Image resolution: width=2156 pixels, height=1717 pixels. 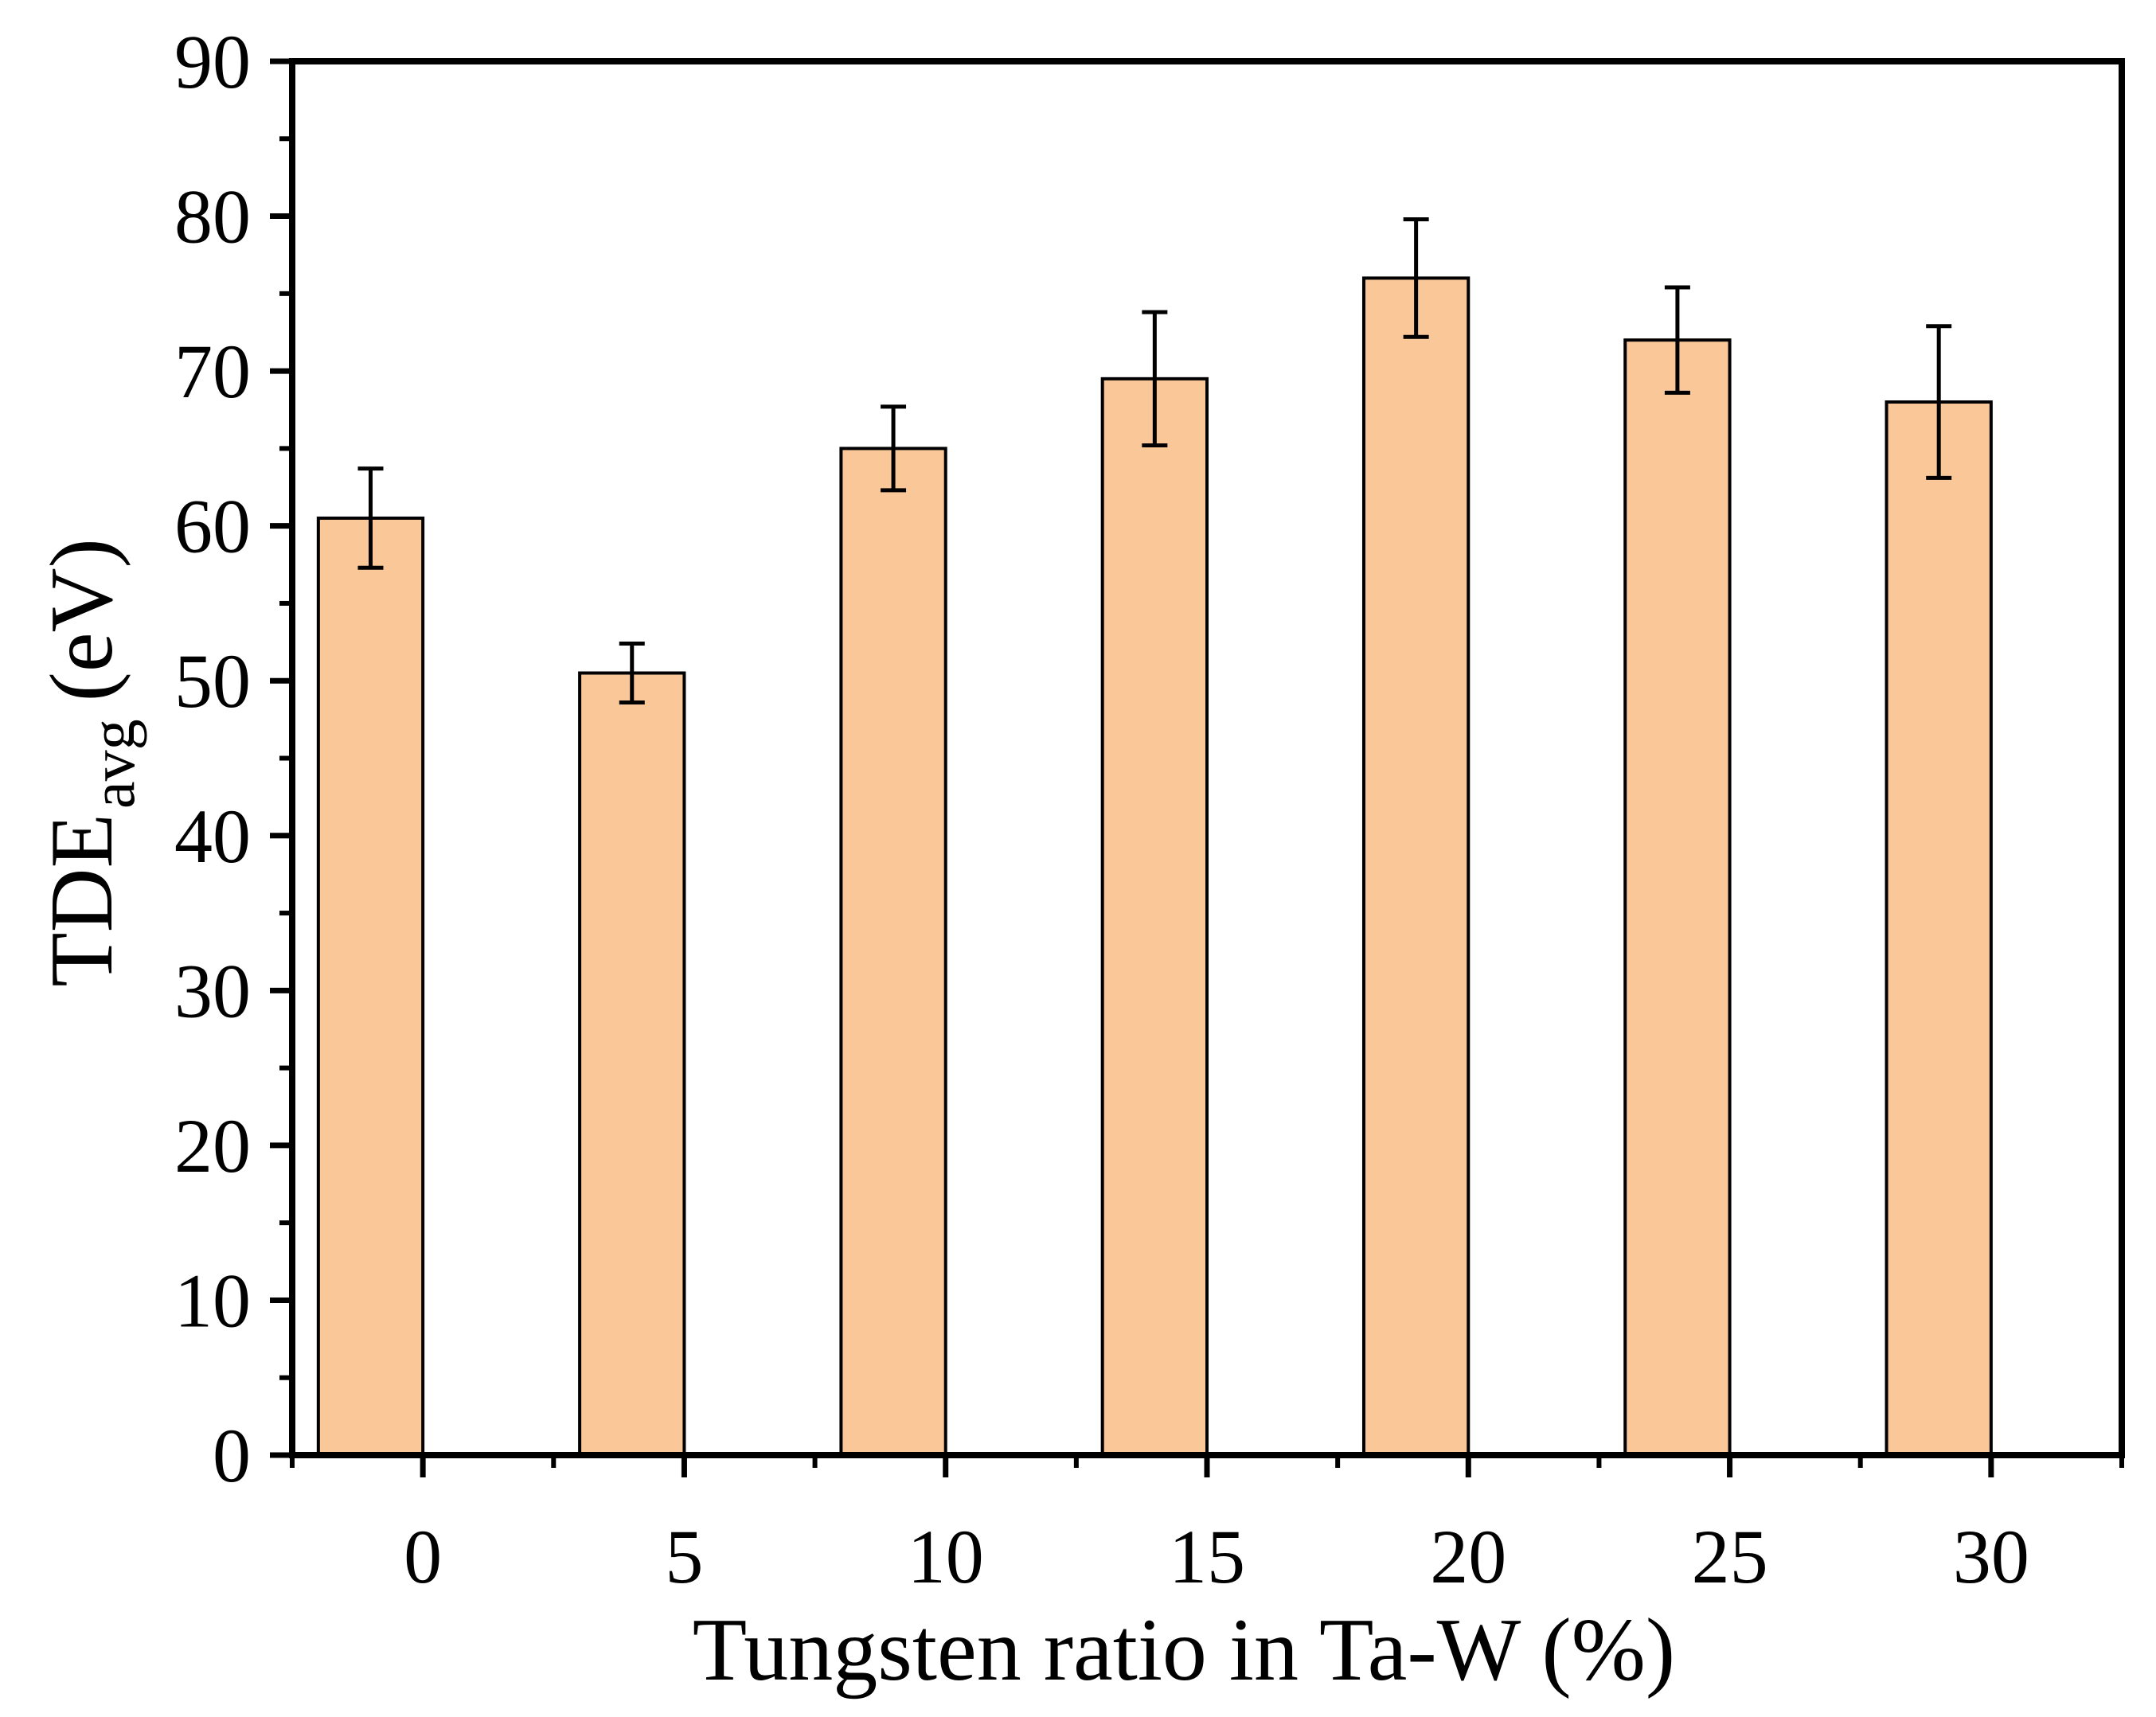 What do you see at coordinates (212, 61) in the screenshot?
I see `y-tick-label-90: 90` at bounding box center [212, 61].